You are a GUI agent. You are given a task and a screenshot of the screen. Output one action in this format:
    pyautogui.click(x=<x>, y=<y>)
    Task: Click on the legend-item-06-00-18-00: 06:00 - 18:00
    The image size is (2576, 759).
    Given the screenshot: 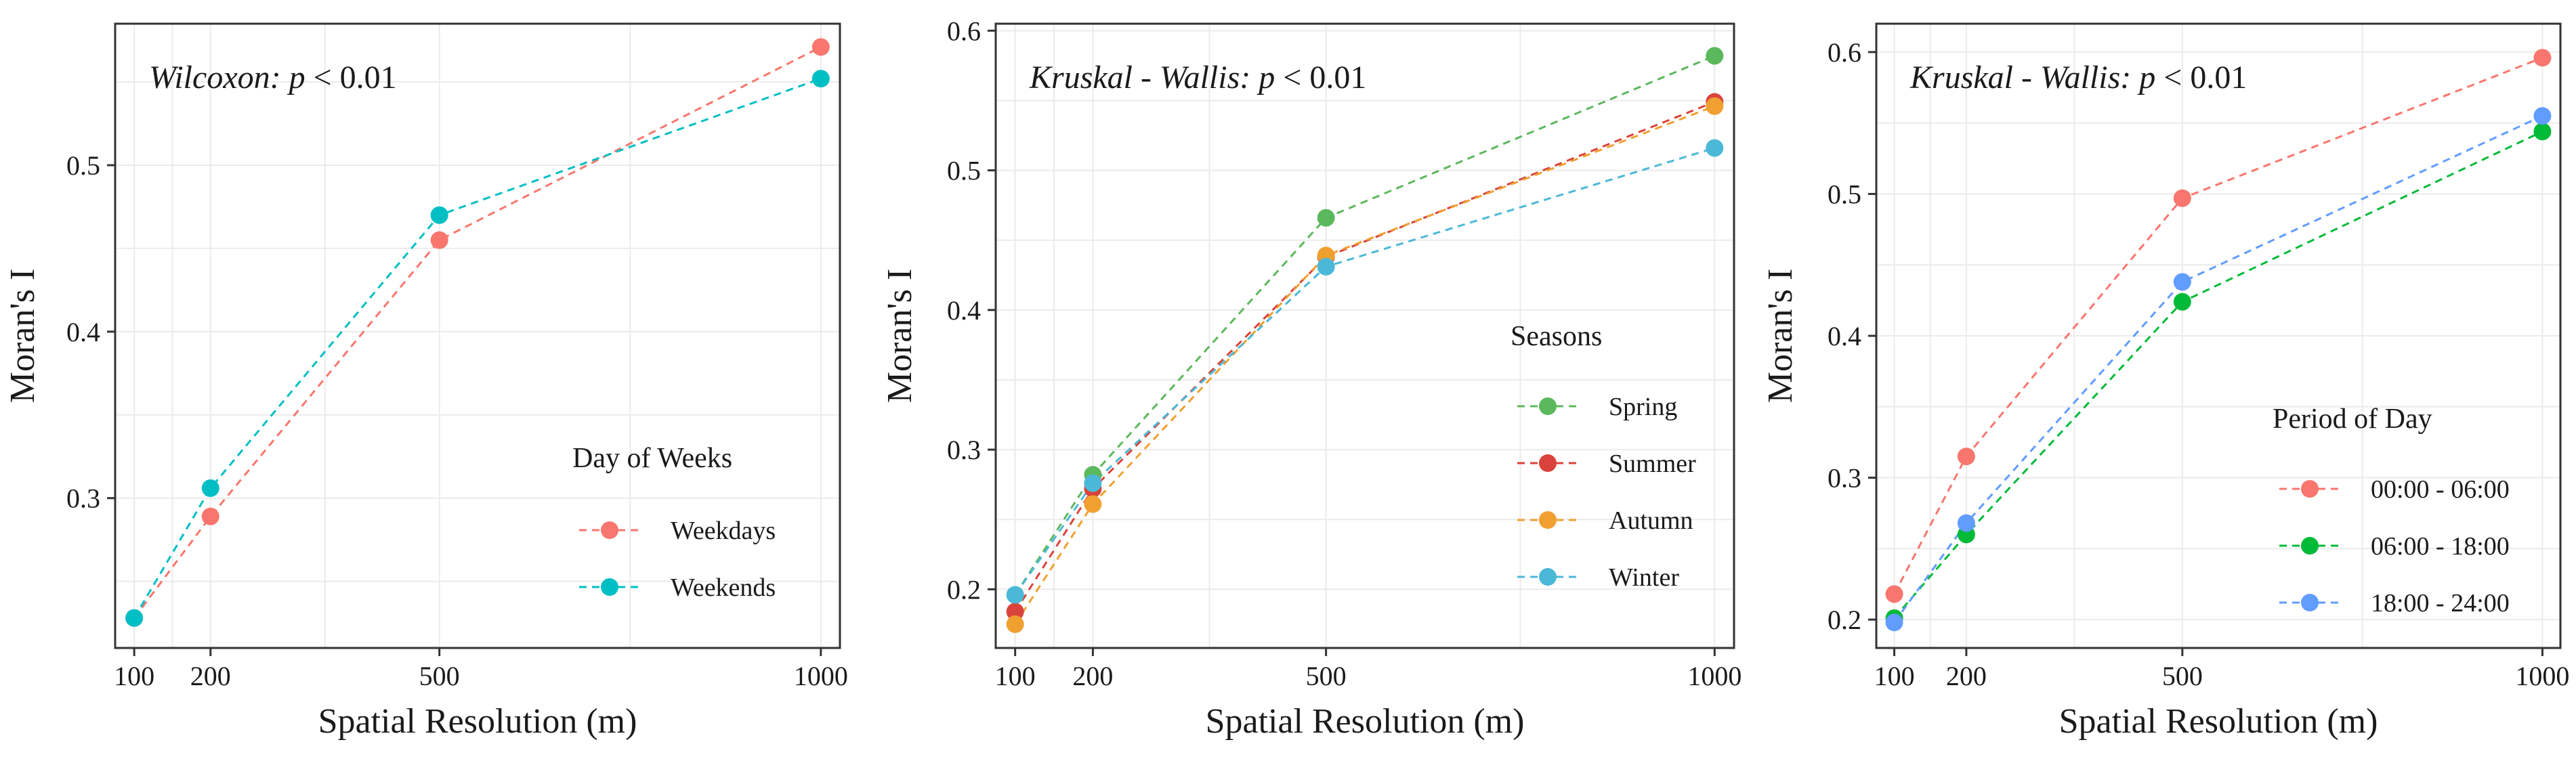 What is the action you would take?
    pyautogui.click(x=2395, y=547)
    